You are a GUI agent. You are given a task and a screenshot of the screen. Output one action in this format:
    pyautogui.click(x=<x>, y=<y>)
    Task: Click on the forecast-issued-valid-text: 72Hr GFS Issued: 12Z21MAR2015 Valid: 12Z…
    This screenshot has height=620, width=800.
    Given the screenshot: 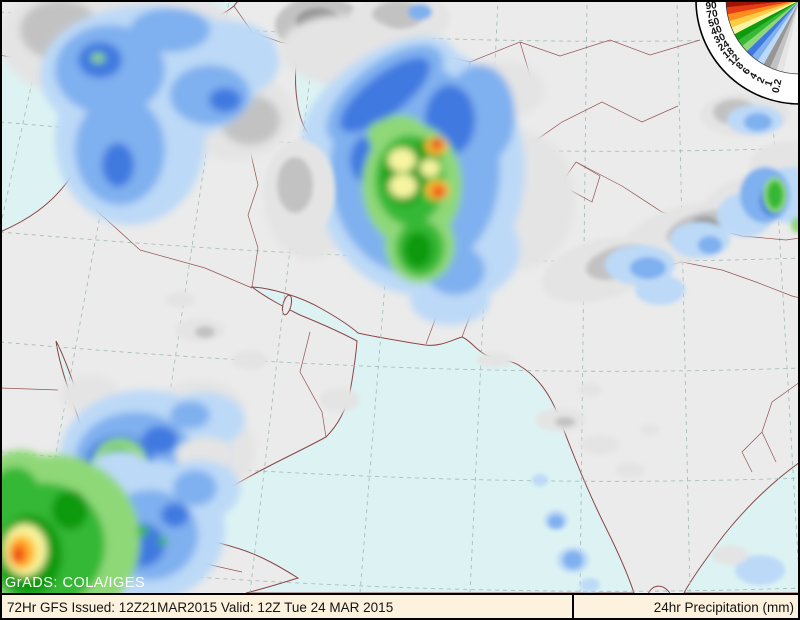 What is the action you would take?
    pyautogui.click(x=200, y=607)
    